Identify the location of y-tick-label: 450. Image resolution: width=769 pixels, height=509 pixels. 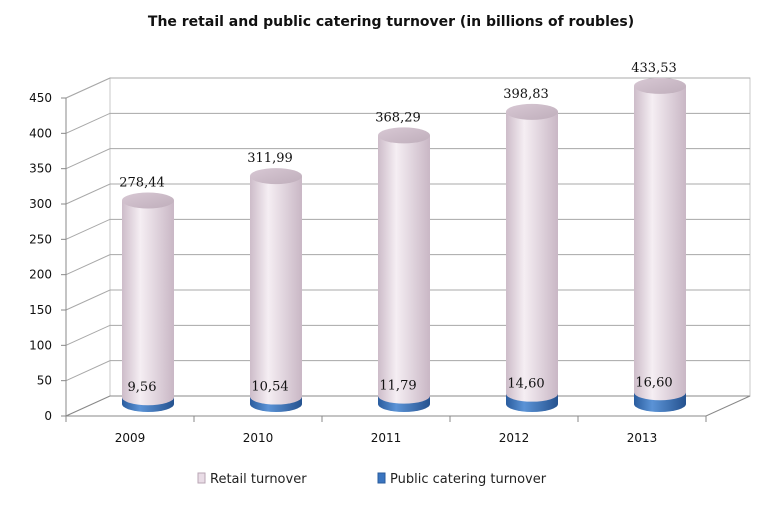
(40, 98).